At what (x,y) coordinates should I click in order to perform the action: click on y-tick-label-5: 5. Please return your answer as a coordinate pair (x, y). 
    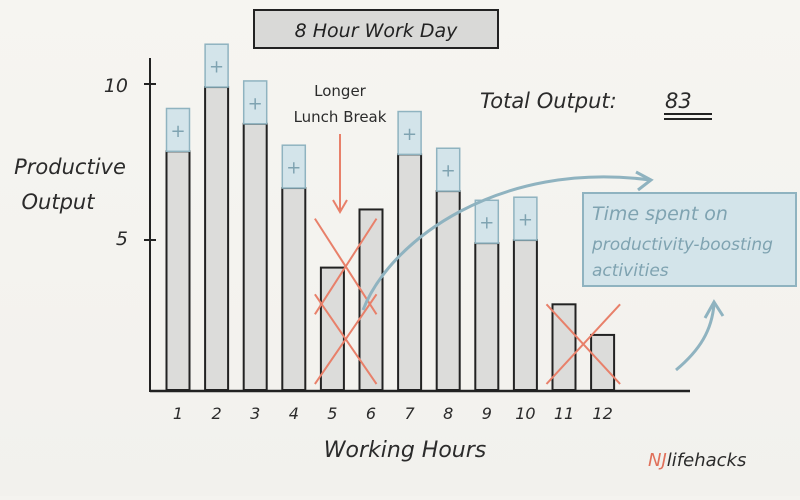
    Looking at the image, I should click on (122, 239).